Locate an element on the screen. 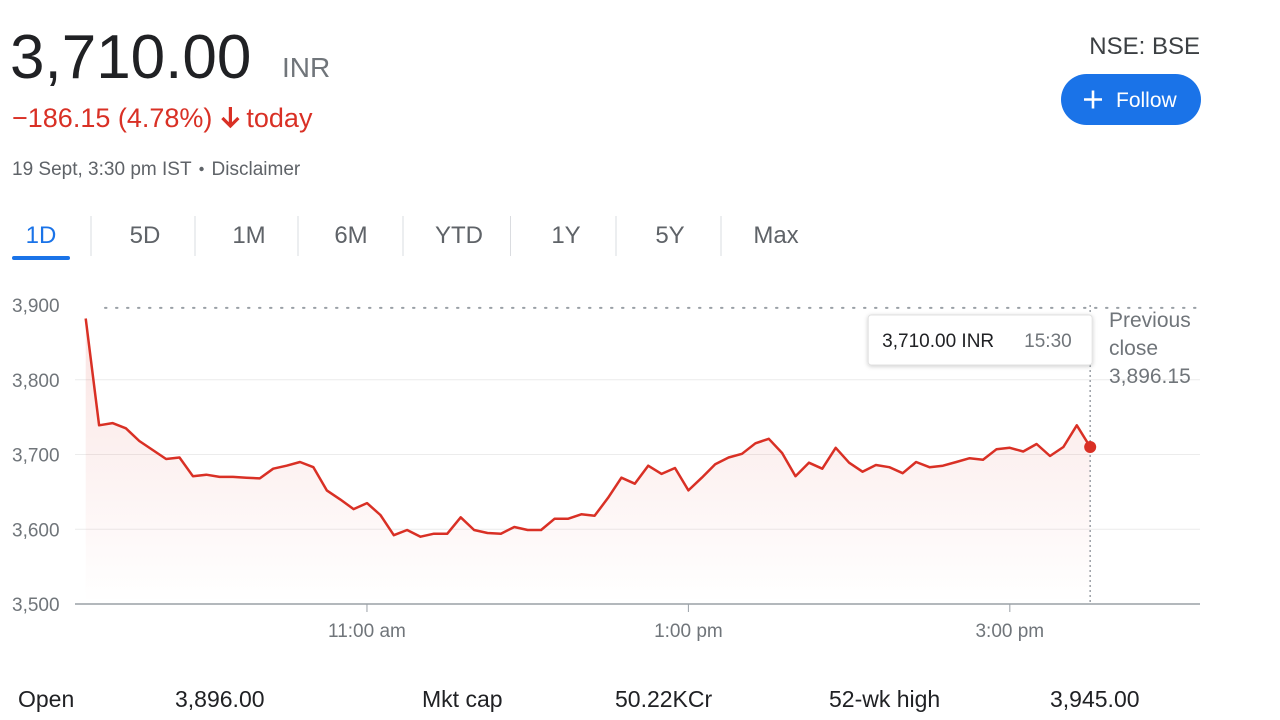  tooltip-box is located at coordinates (980, 340).